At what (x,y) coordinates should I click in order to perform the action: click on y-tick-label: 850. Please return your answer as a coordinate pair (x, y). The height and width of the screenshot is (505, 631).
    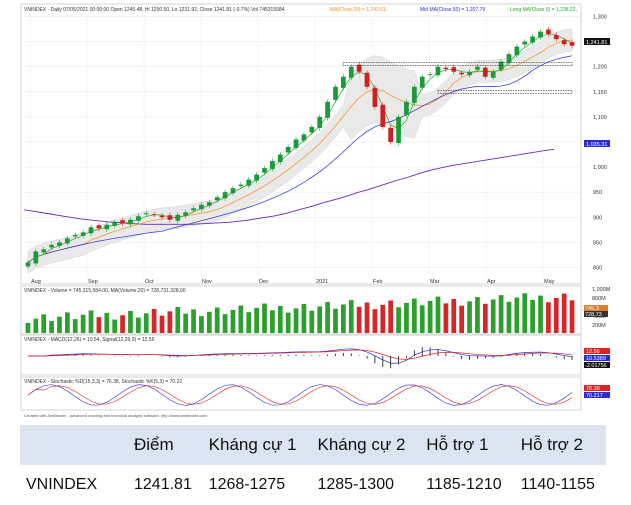
    Looking at the image, I should click on (597, 243).